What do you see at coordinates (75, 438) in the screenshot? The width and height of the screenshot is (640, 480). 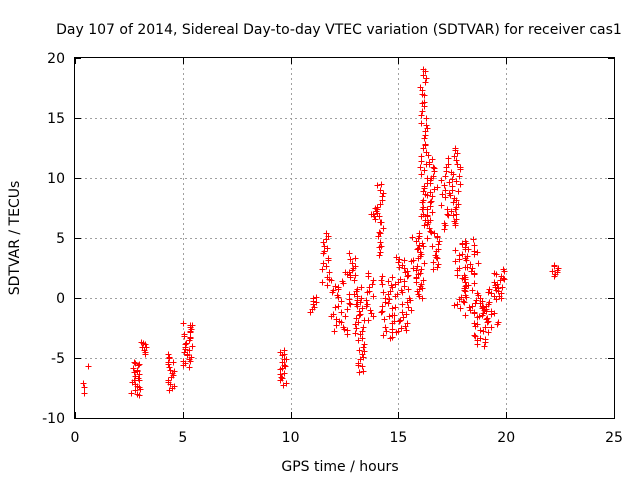 I see `x-tick-label: 0` at bounding box center [75, 438].